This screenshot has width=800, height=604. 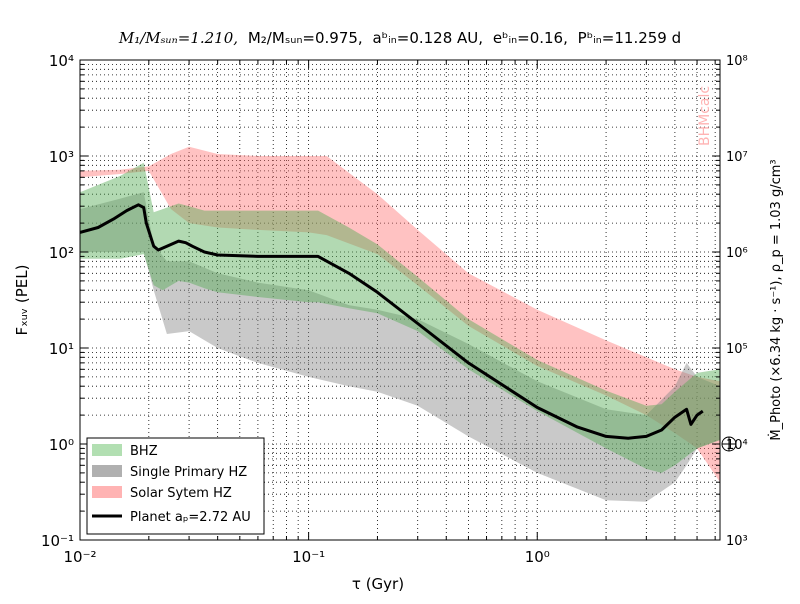 I want to click on title-ebin: eᵇᵢₙ=0.16,, so click(x=530, y=38).